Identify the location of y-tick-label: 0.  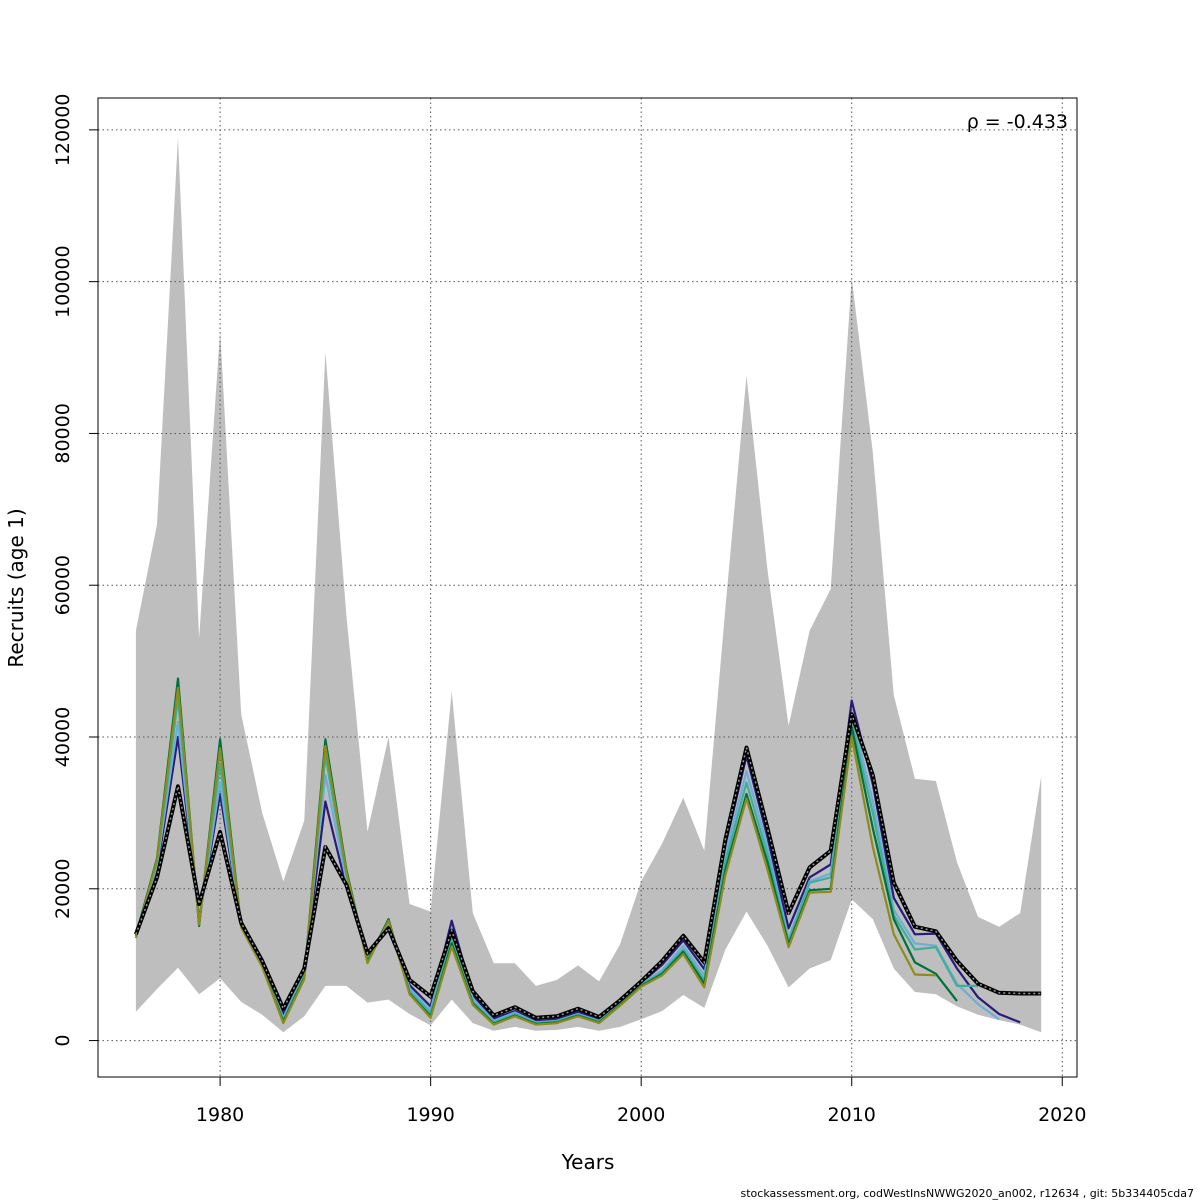
(63, 1041).